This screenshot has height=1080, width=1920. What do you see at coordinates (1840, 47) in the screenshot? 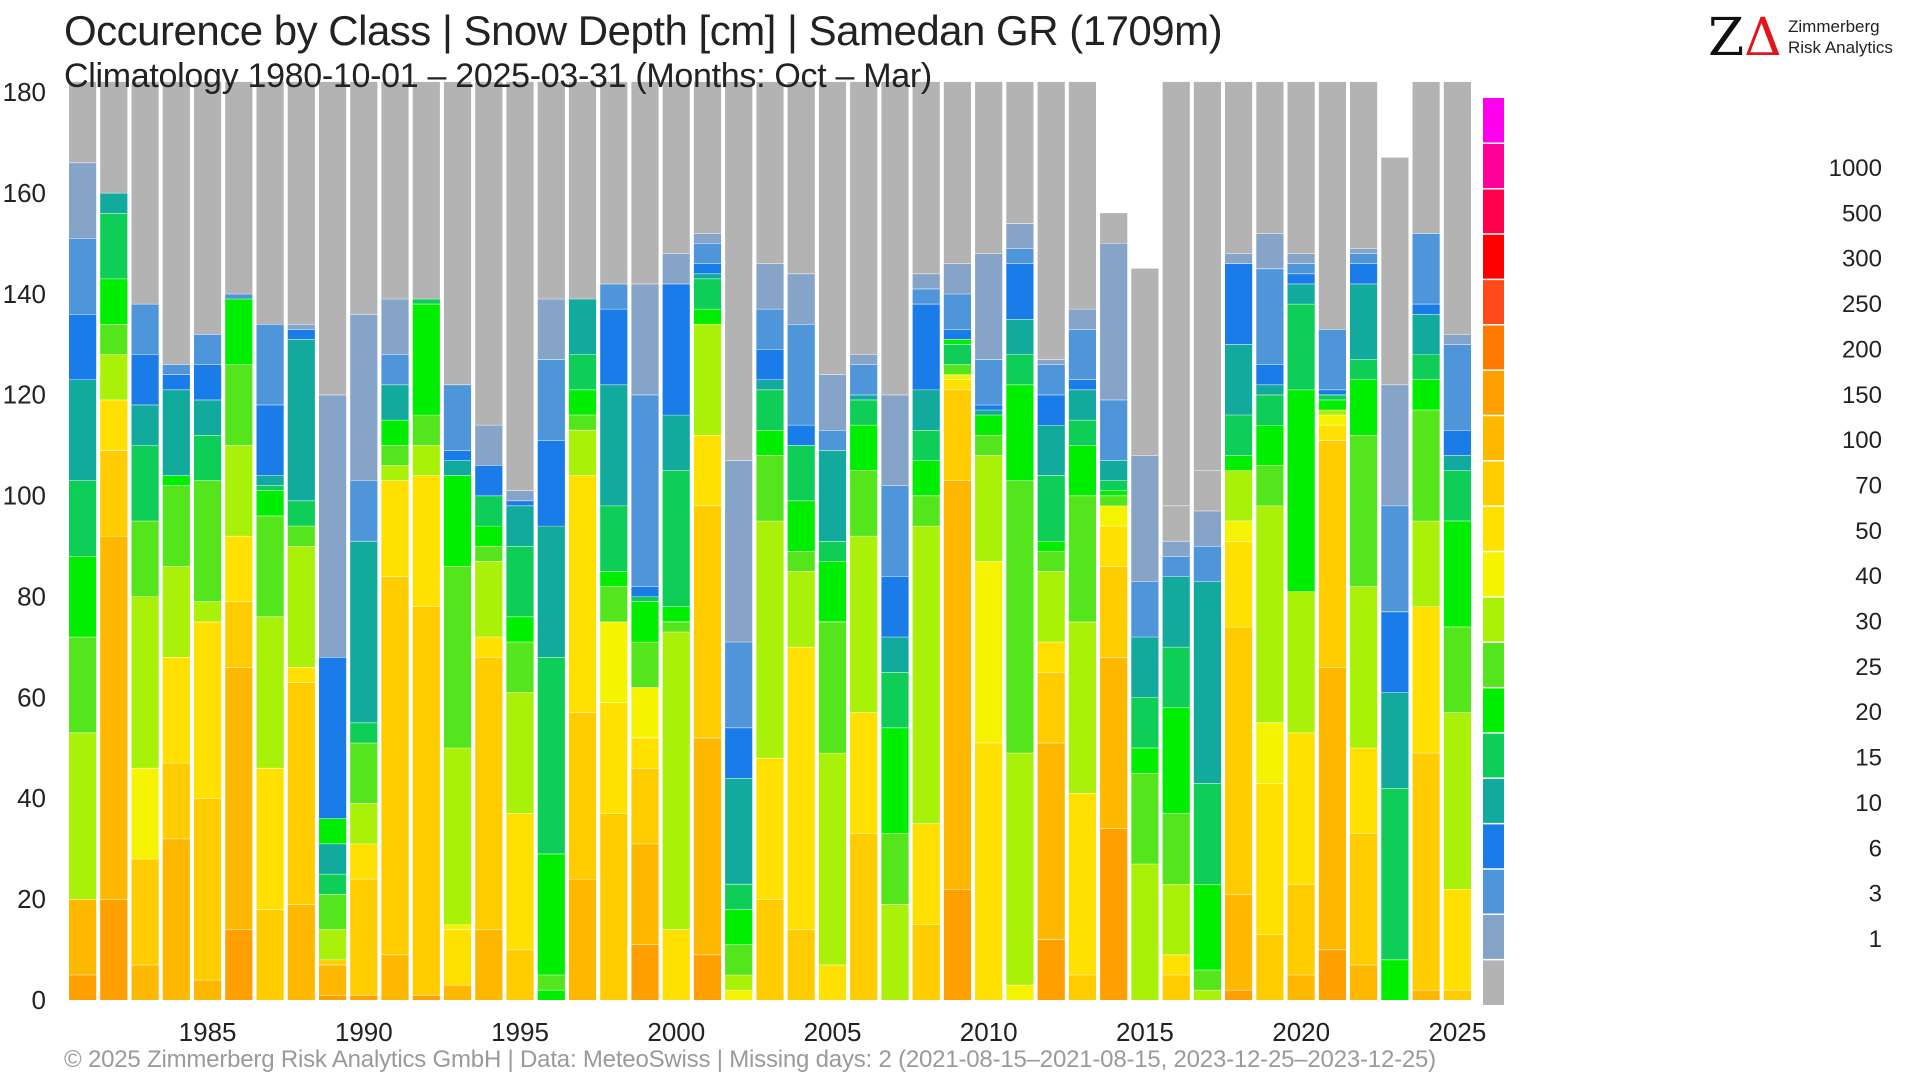
I see `logo-name-line2: Risk Analytics` at bounding box center [1840, 47].